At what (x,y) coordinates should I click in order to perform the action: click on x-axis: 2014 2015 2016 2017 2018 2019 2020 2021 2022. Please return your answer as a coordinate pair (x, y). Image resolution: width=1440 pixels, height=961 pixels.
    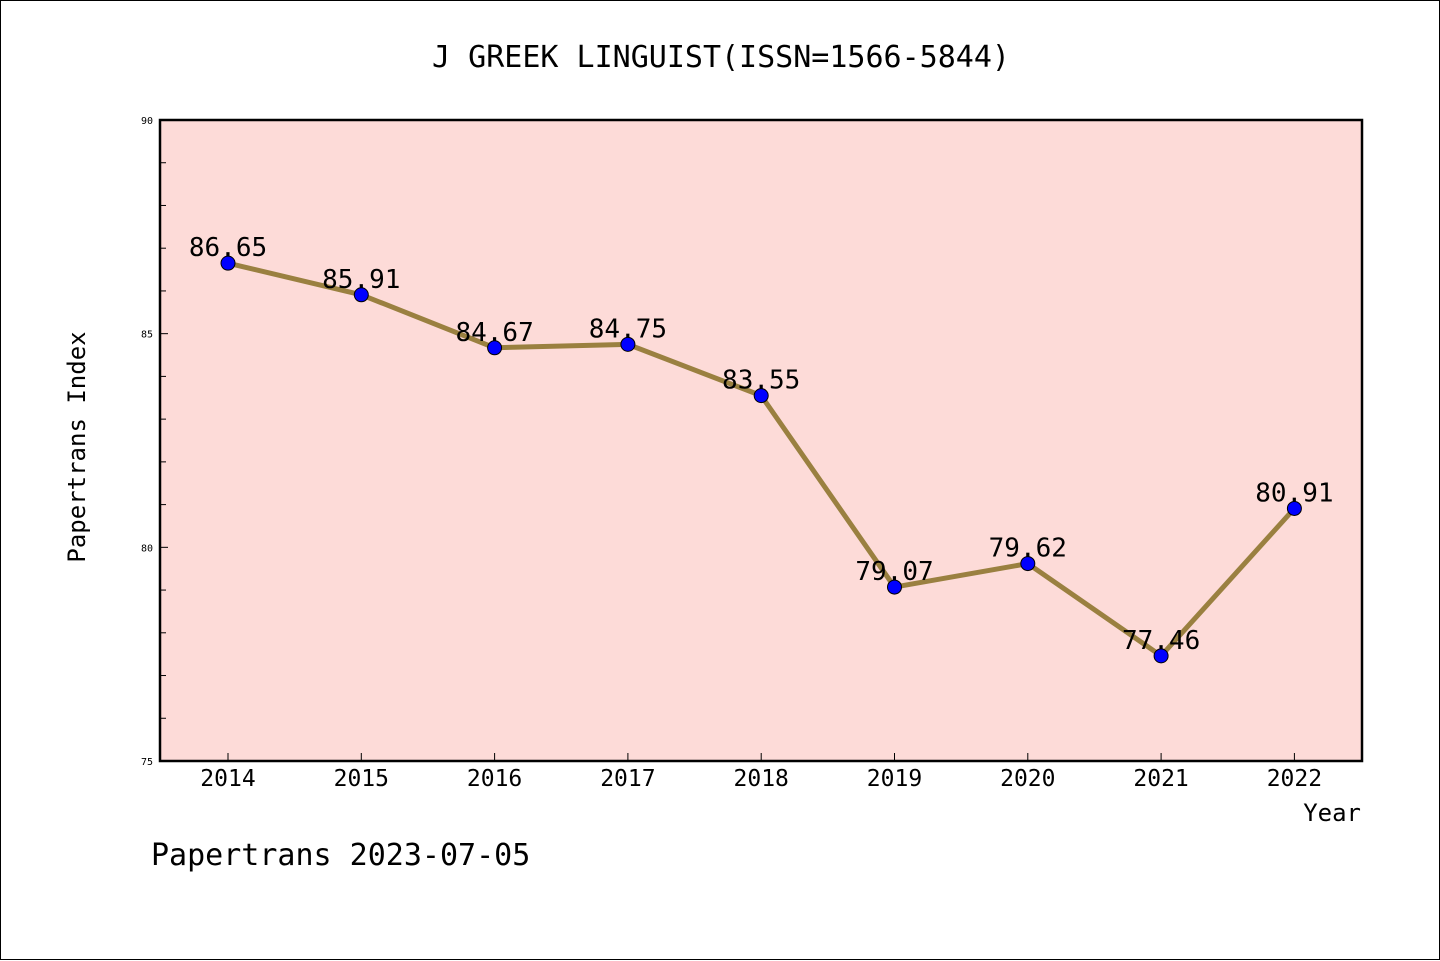
    Looking at the image, I should click on (761, 772).